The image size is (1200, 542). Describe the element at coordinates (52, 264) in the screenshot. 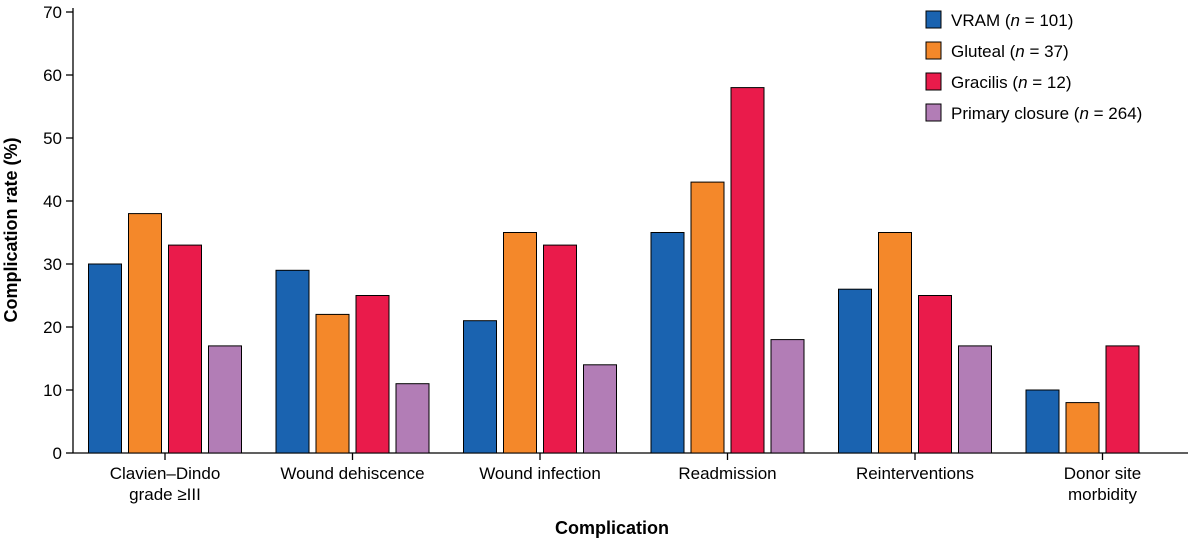

I see `y-tick-label: 30` at that location.